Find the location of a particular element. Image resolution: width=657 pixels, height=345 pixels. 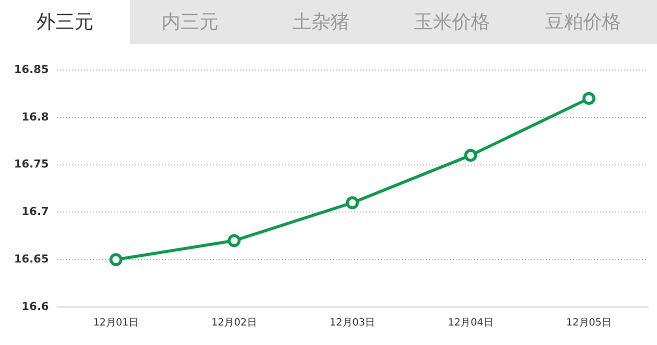

text: 豆粕价格 is located at coordinates (583, 22).